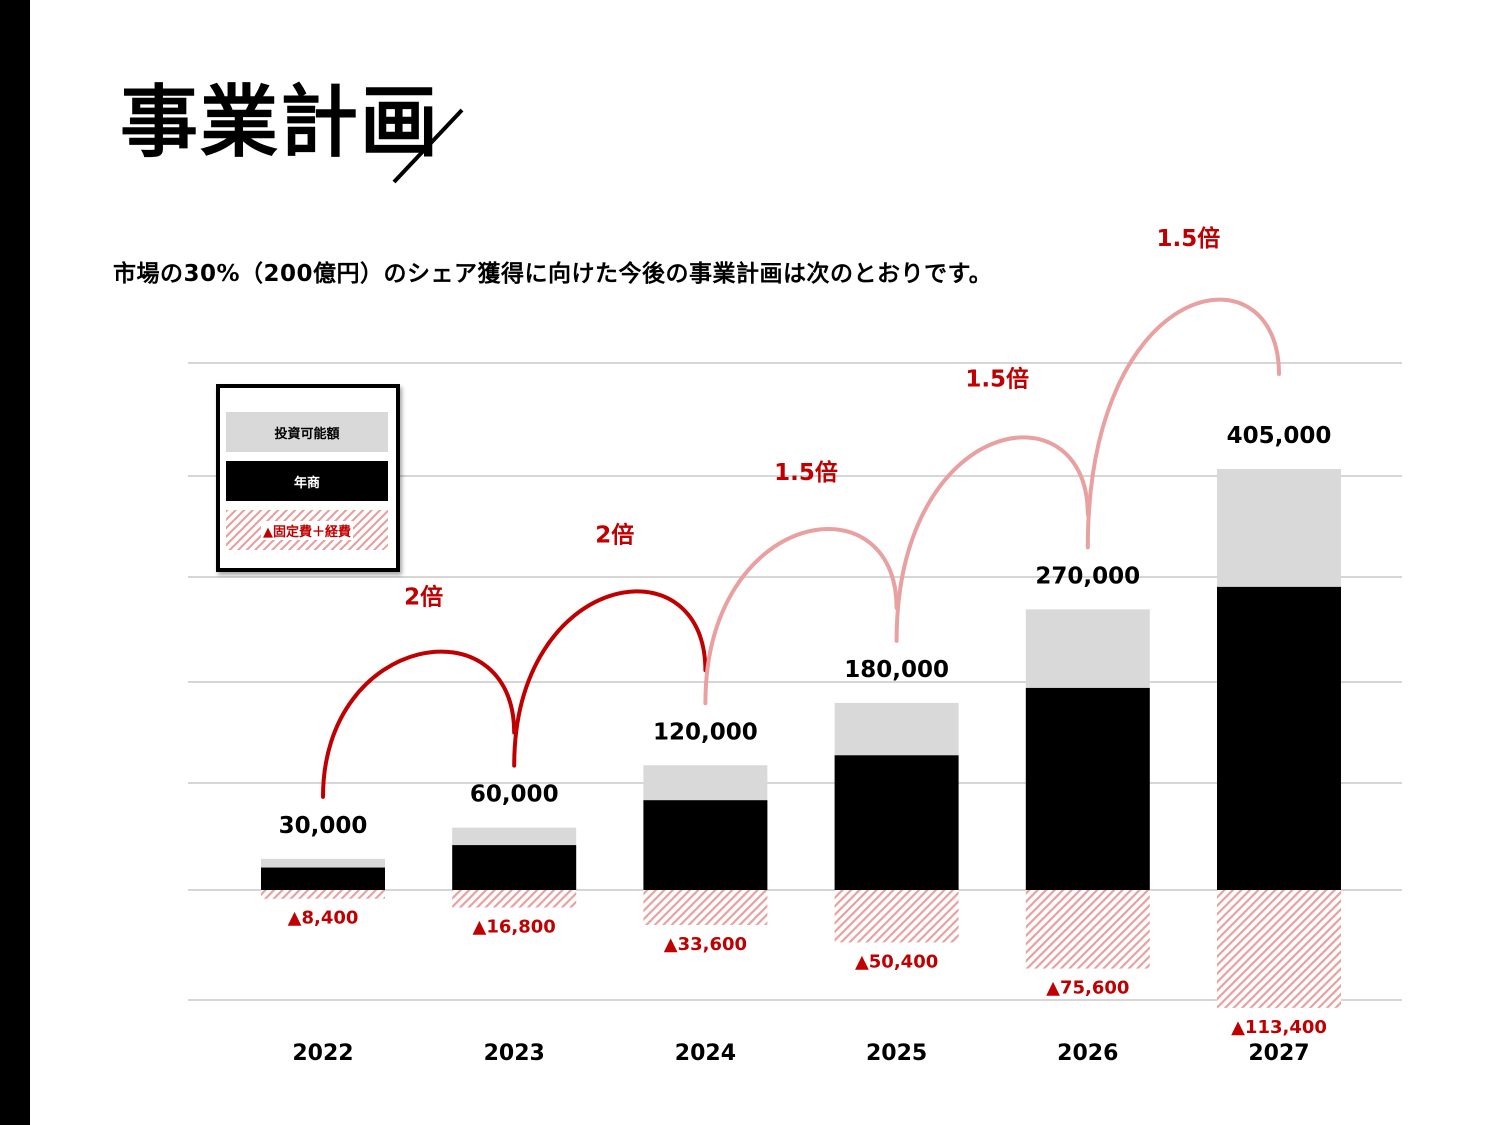  Describe the element at coordinates (1183, 423) in the screenshot. I see `growth-arc-2026-2027` at that location.